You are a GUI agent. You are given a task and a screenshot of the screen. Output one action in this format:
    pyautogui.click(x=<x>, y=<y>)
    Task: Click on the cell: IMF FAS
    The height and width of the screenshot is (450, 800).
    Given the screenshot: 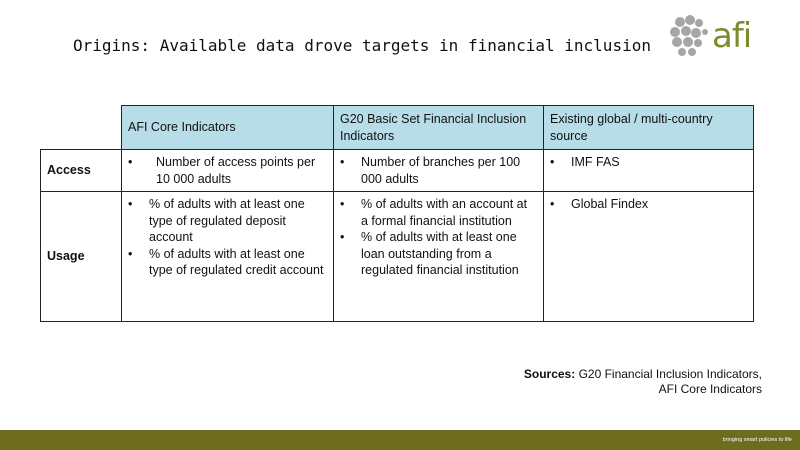 What is the action you would take?
    pyautogui.click(x=648, y=170)
    